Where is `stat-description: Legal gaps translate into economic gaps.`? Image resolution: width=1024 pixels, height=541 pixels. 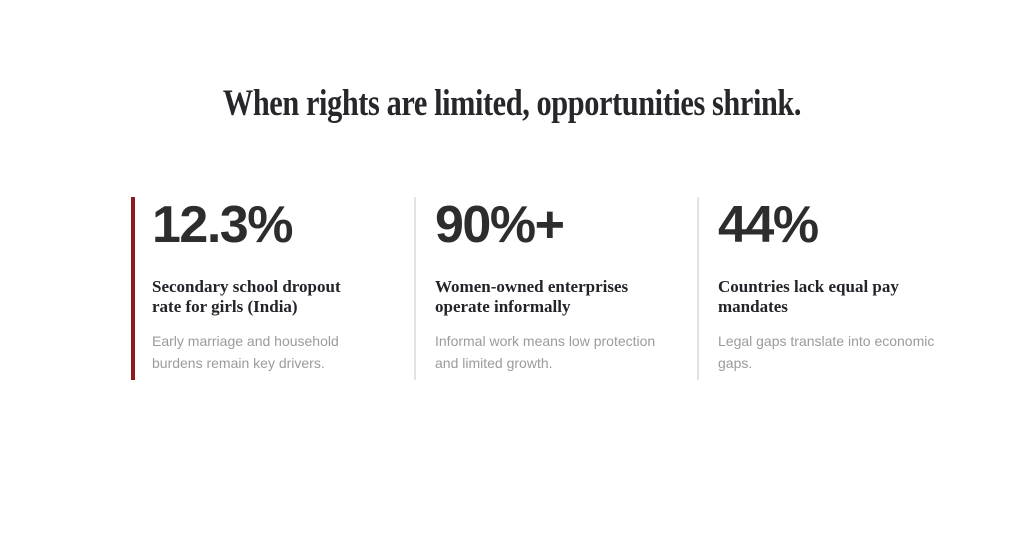 stat-description: Legal gaps translate into economic gaps. is located at coordinates (826, 351).